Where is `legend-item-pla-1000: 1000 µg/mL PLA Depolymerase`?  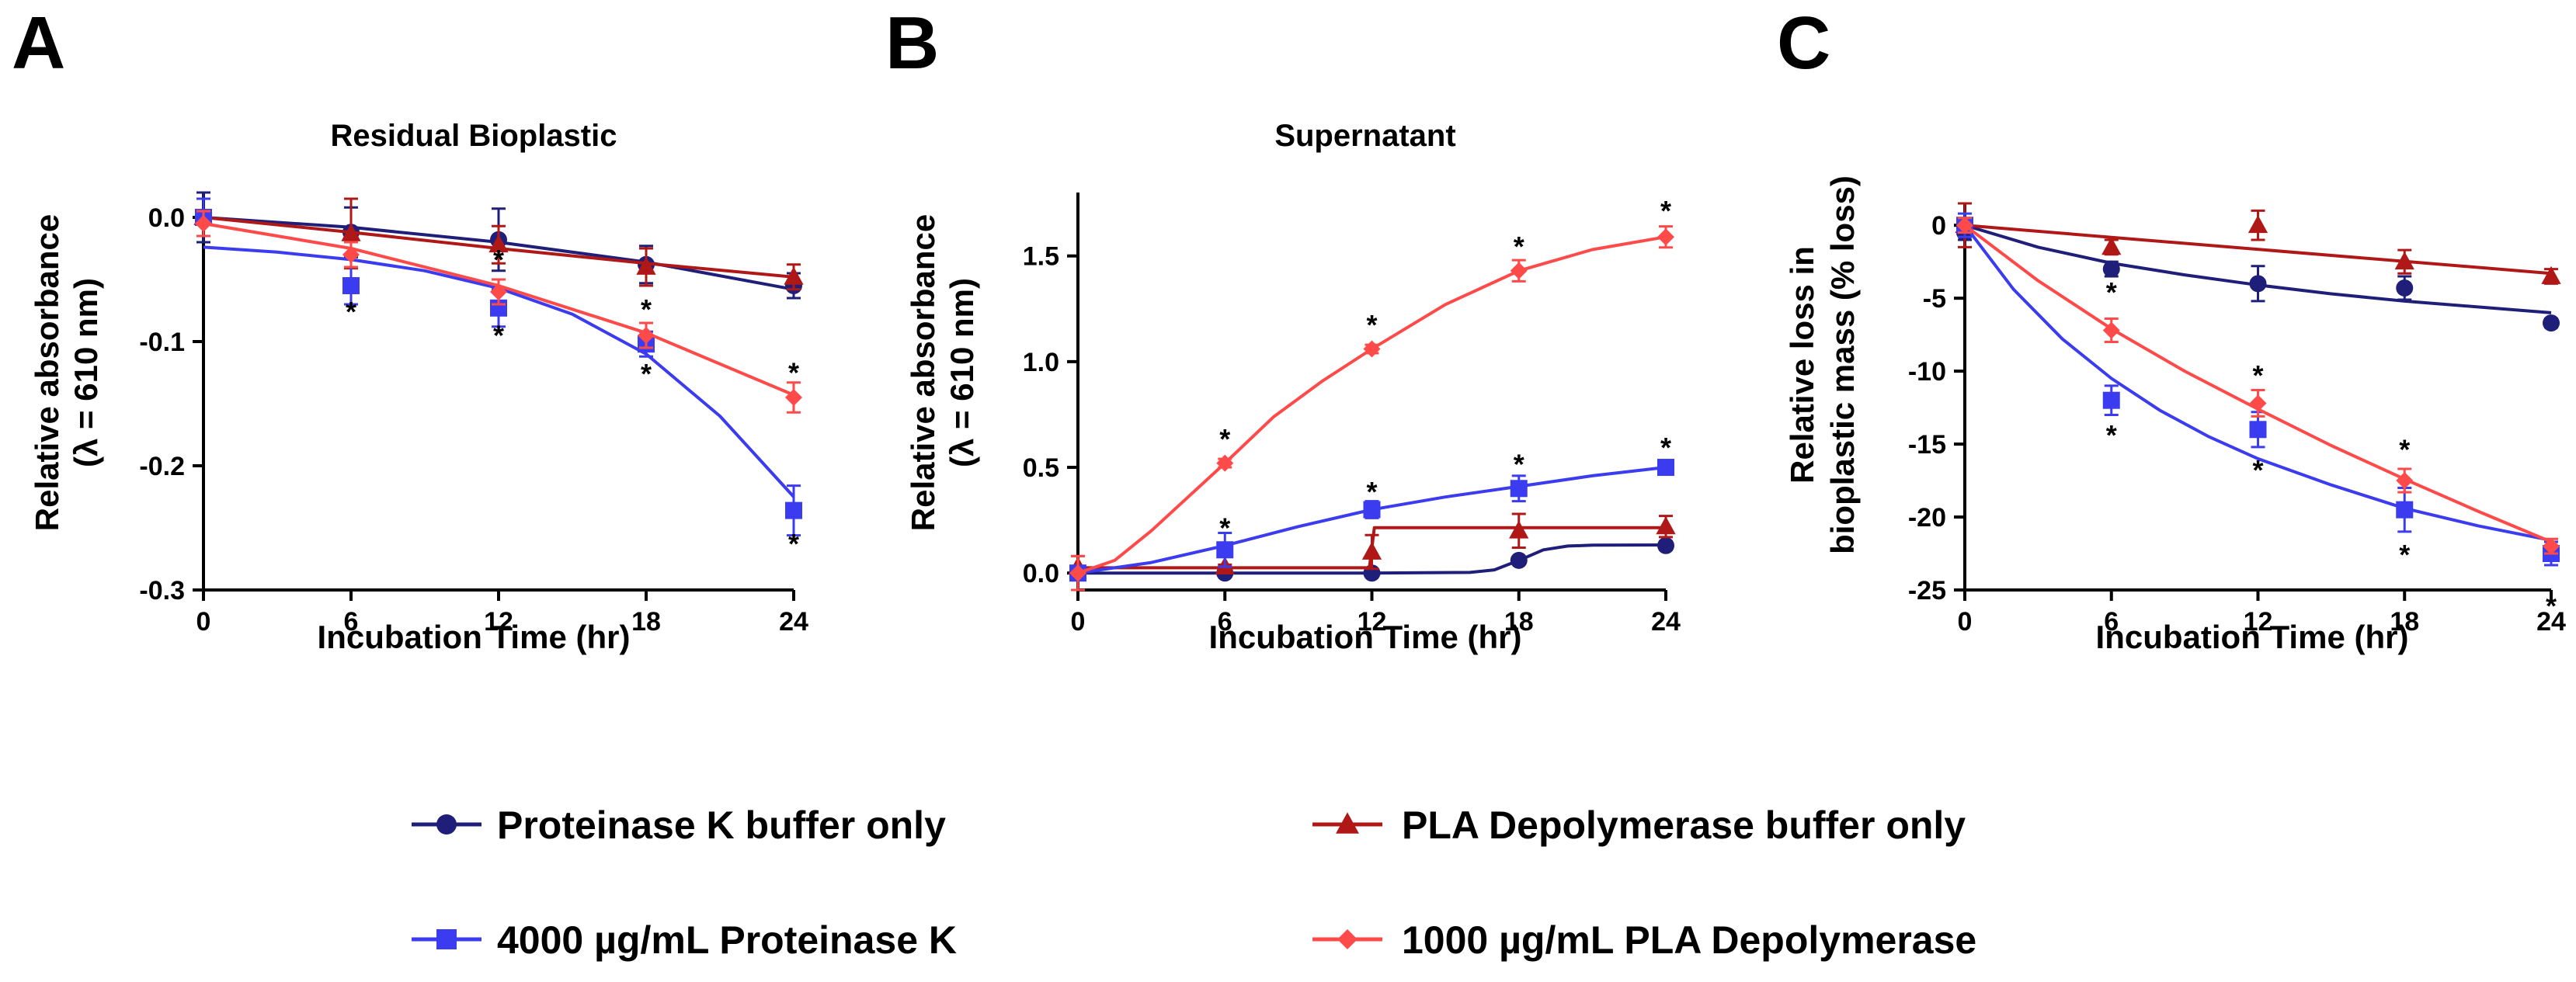 legend-item-pla-1000: 1000 µg/mL PLA Depolymerase is located at coordinates (1644, 940).